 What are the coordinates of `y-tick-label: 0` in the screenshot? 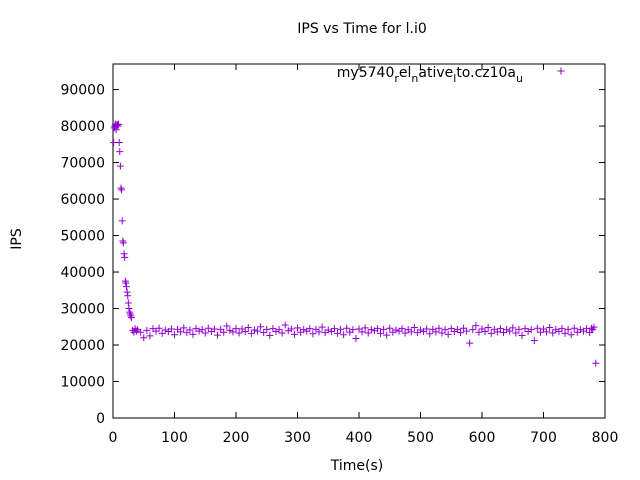 It's located at (100, 419).